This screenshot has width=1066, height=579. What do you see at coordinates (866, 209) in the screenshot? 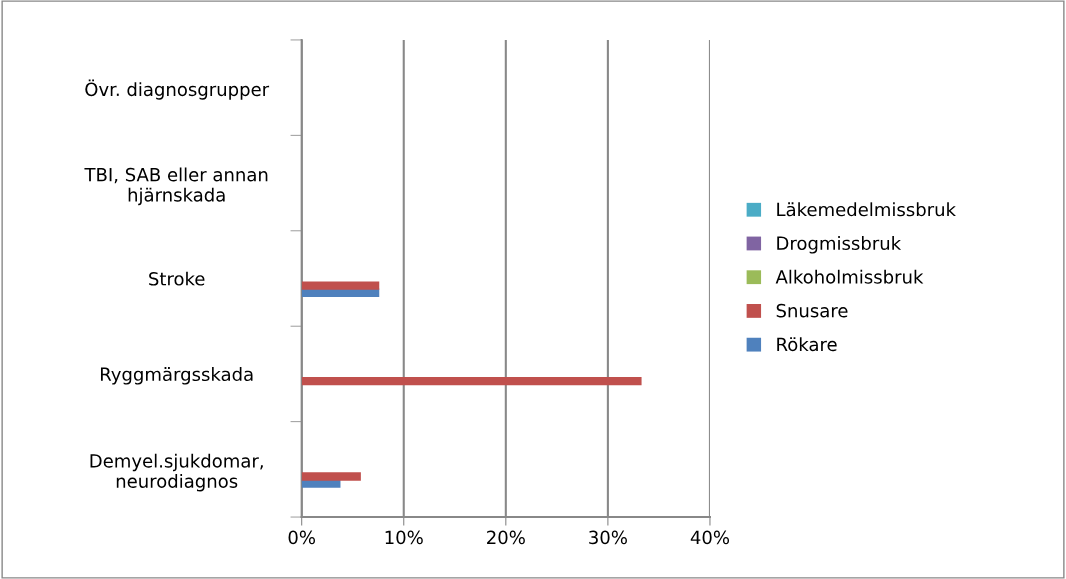
I see `legend-label: Läkemedelmissbruk` at bounding box center [866, 209].